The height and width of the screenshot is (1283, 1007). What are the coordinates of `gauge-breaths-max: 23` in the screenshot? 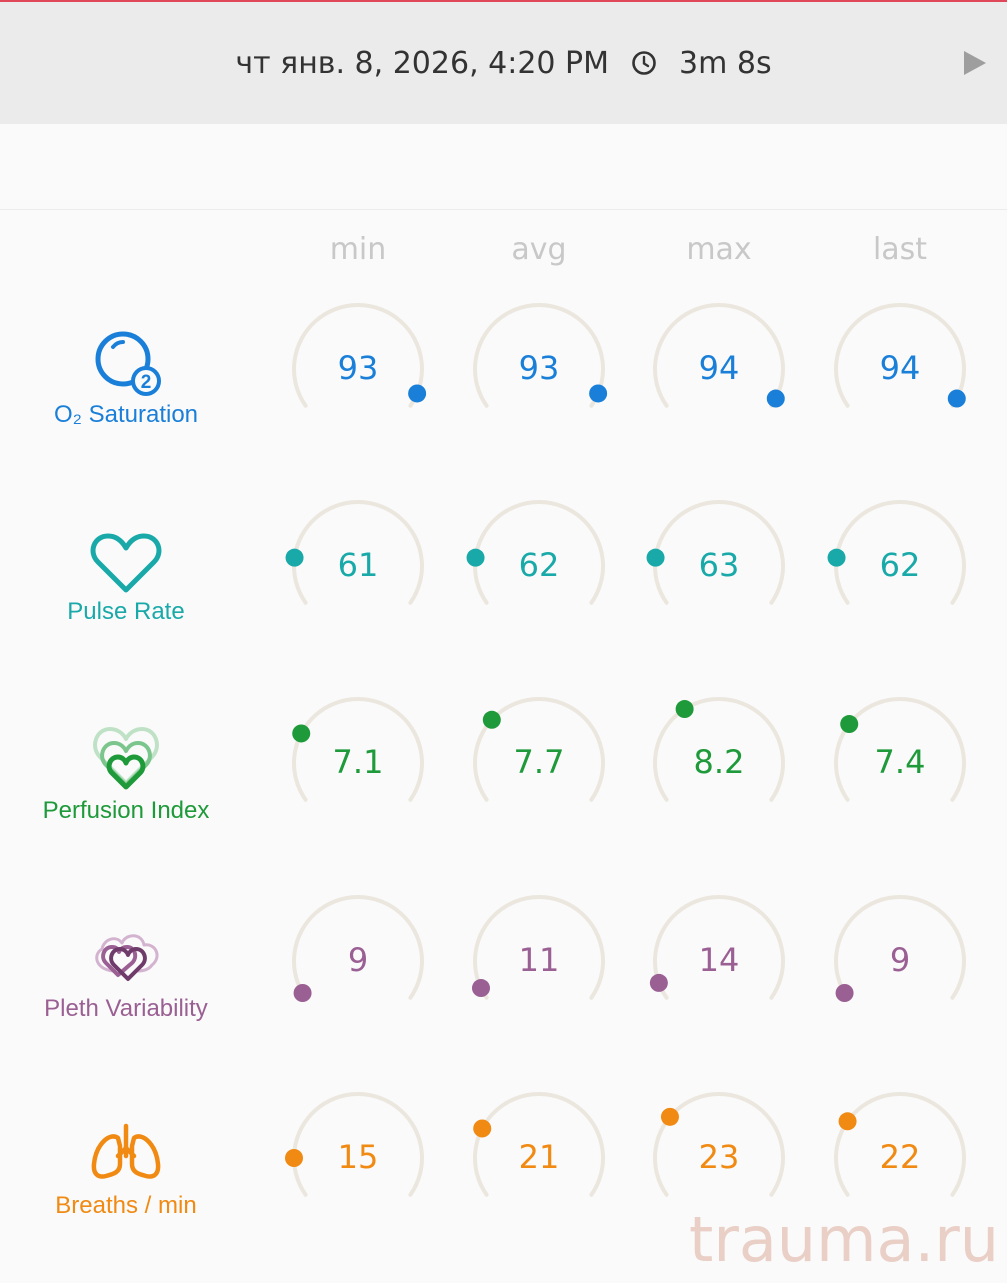 It's located at (719, 1163).